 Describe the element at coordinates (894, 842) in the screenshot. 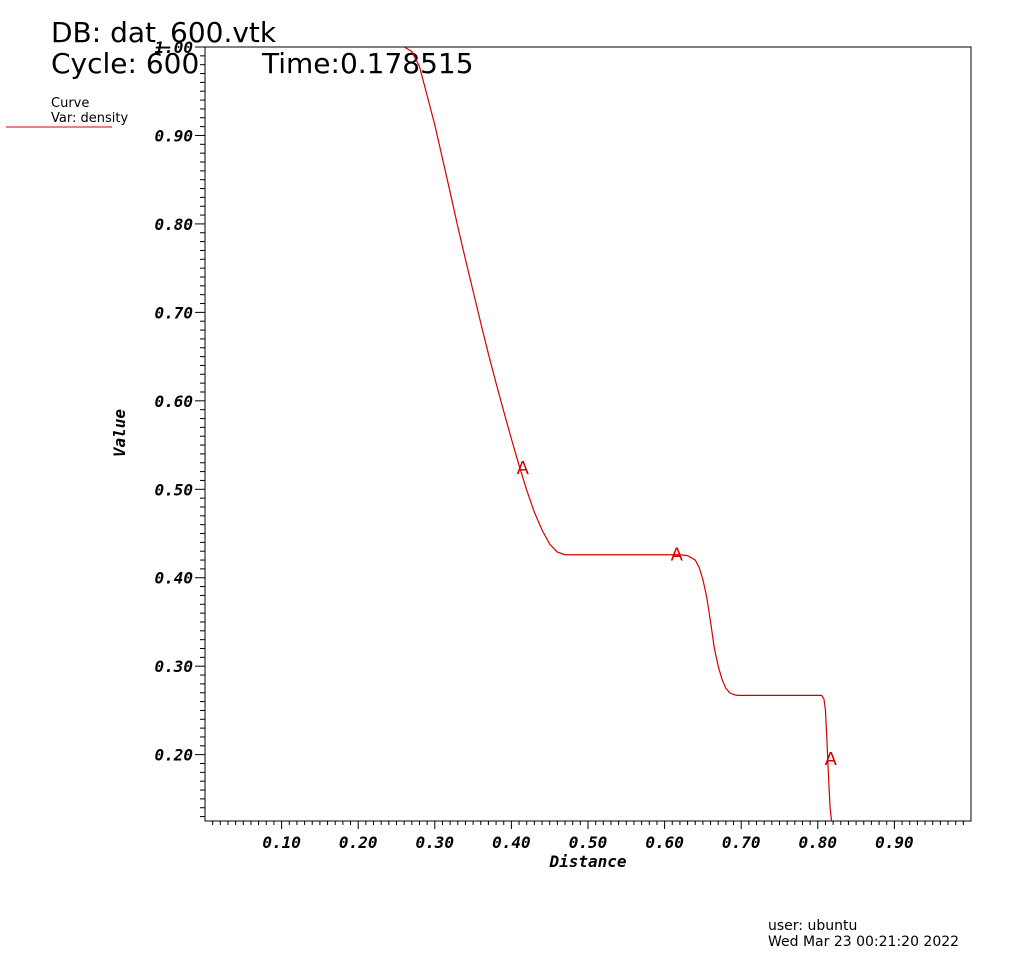

I see `x-tick-label: 0.90` at that location.